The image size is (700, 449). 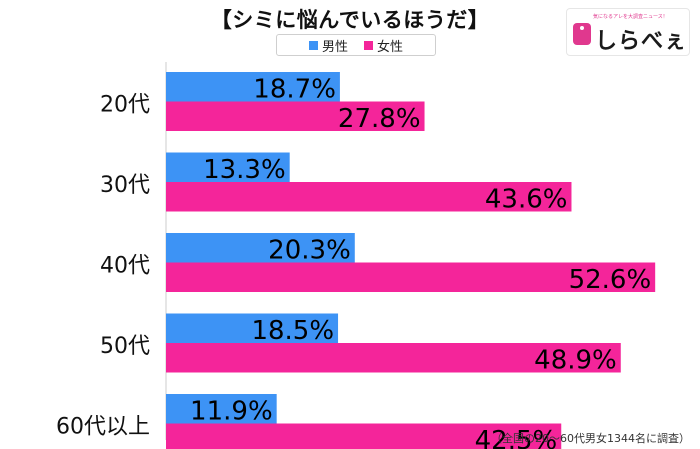 I want to click on chart-title: 【シミに悩んでいるほうだ】, so click(x=350, y=20).